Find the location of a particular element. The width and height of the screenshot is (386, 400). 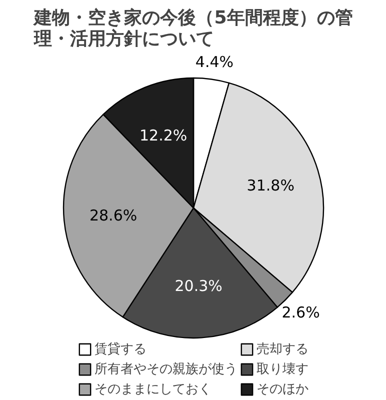

legend-label: そのほか is located at coordinates (282, 389).